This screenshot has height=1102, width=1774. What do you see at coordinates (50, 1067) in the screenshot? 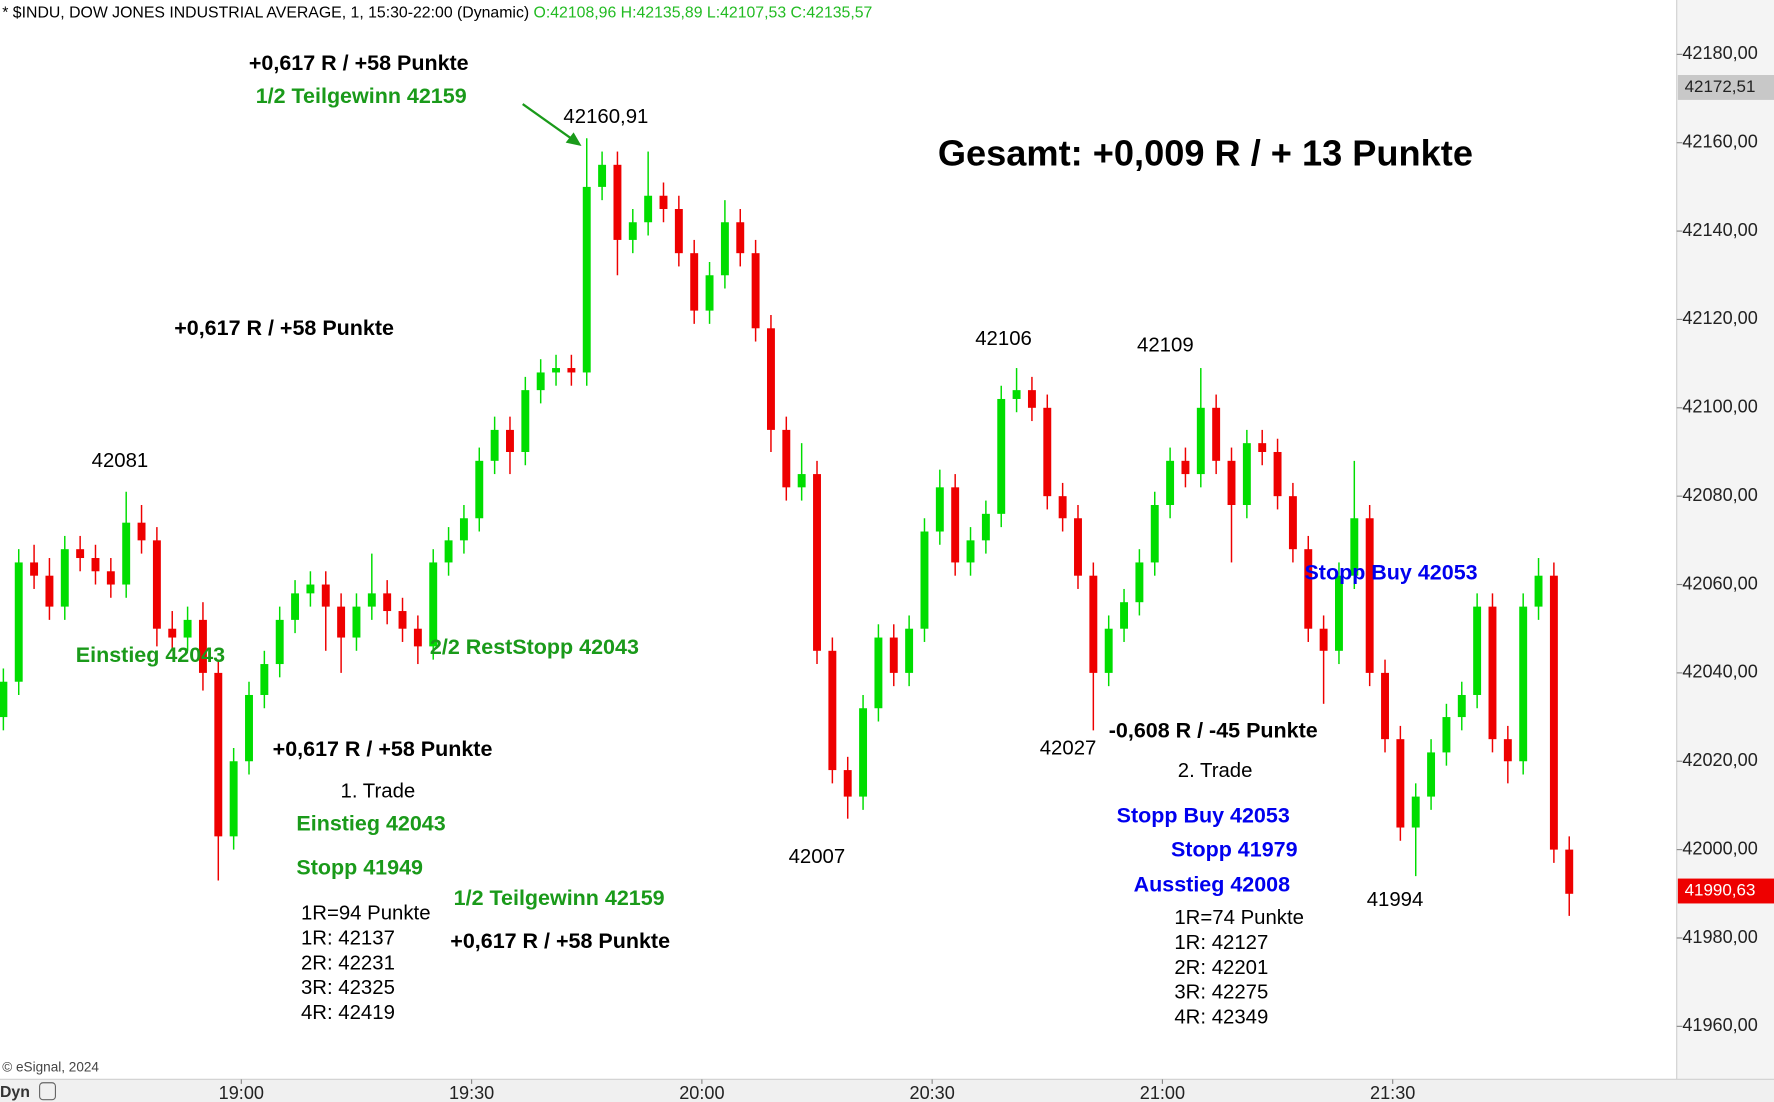
I see `source: © eSignal, 2024` at bounding box center [50, 1067].